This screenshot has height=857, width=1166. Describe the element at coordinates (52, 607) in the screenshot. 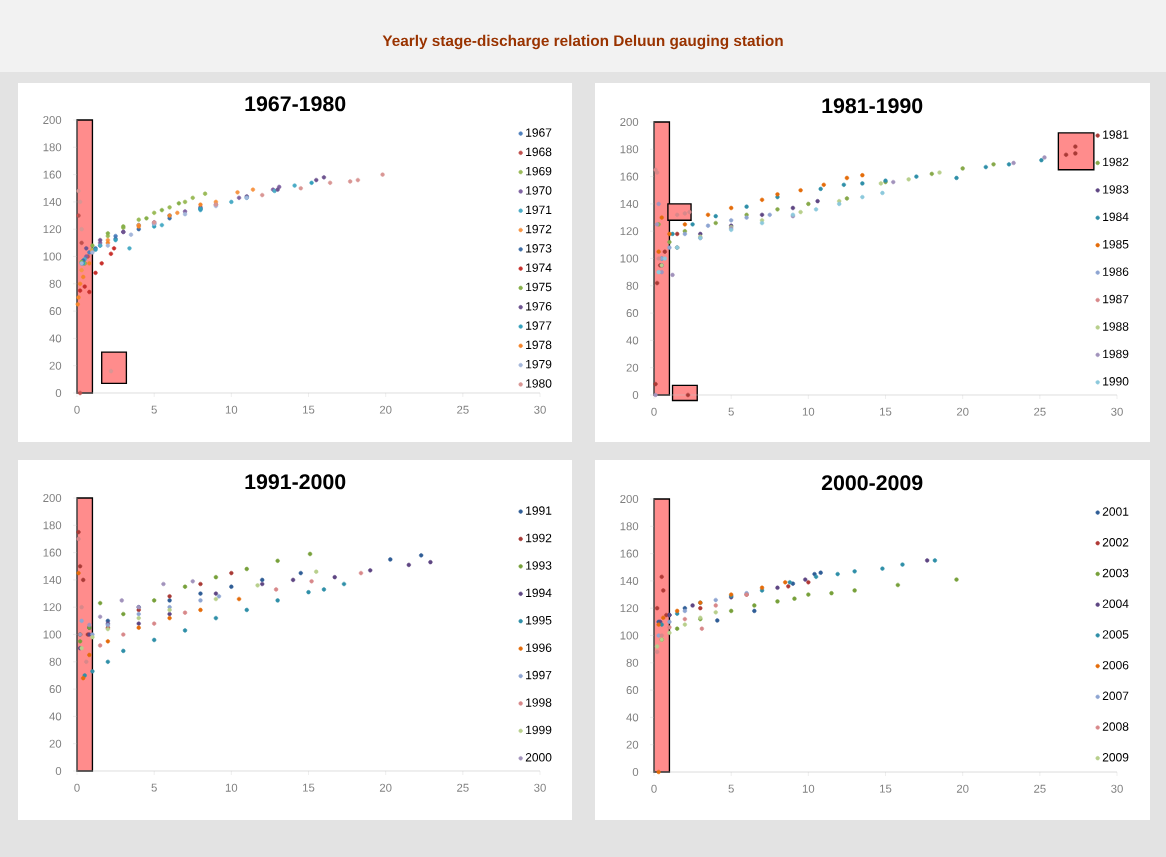

I see `y-tick-label: 120` at that location.